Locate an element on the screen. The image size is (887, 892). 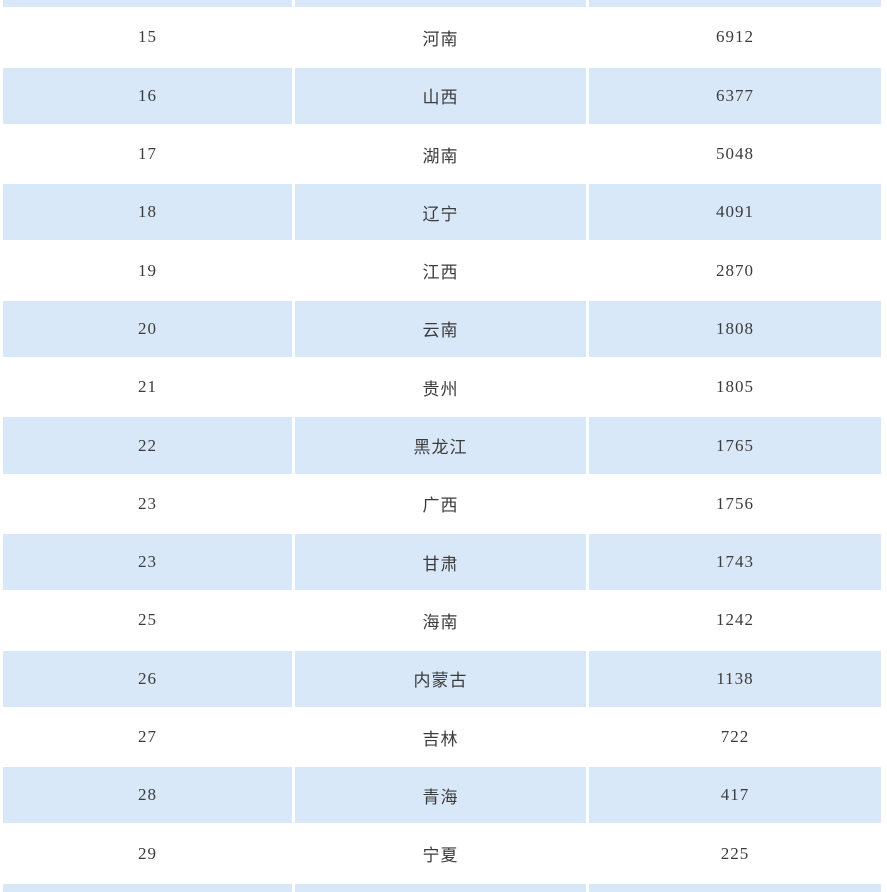
table-row: 28 青海 417 is located at coordinates (442, 795).